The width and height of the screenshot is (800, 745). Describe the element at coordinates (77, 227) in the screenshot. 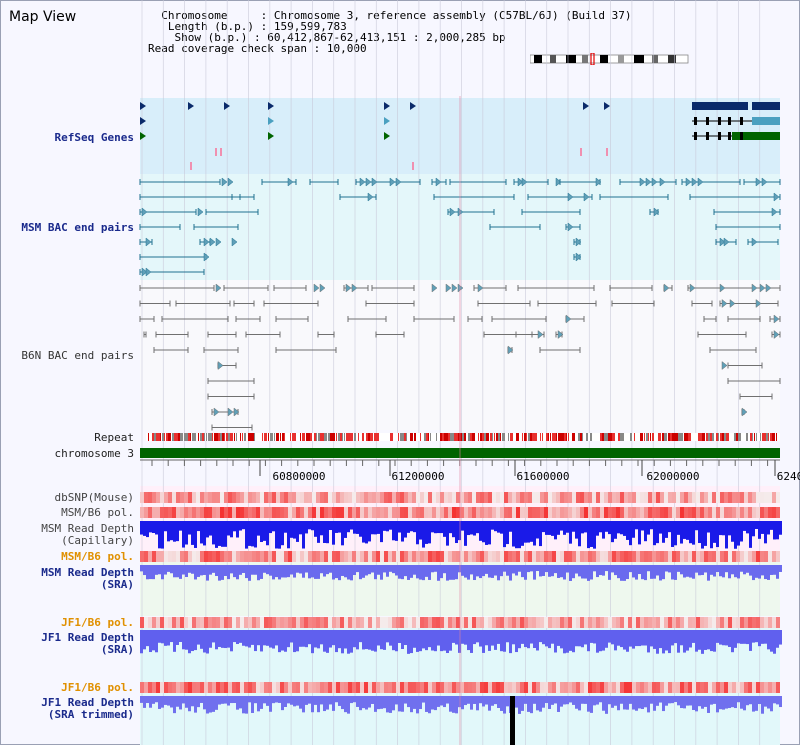

I see `track-label-msm-bac: MSM BAC end pairs` at that location.